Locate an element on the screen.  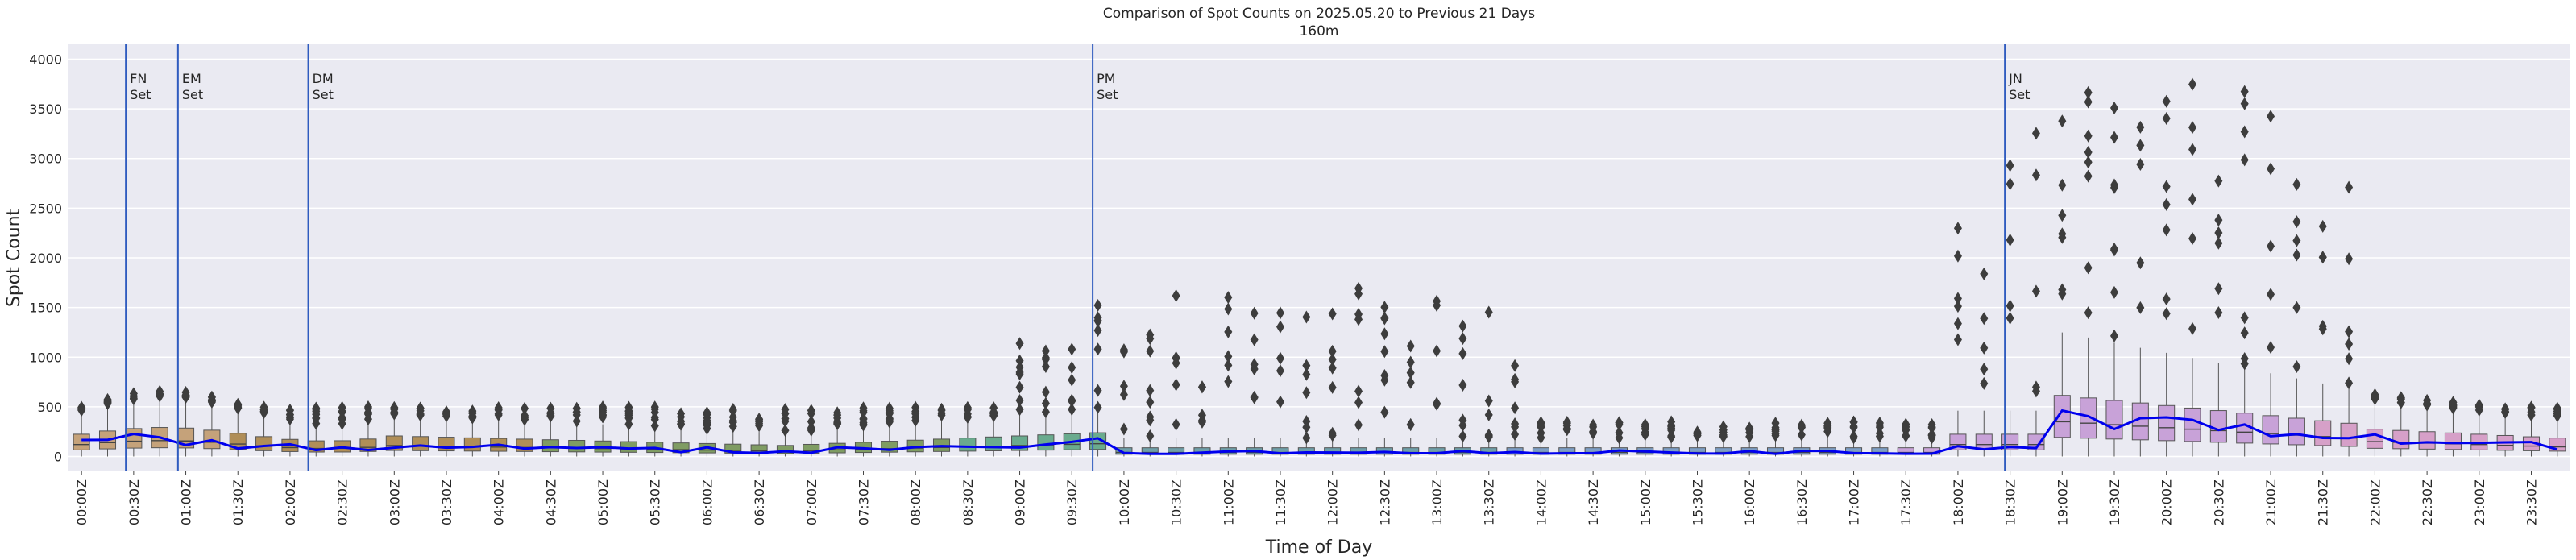
event-label: PM is located at coordinates (1106, 78).